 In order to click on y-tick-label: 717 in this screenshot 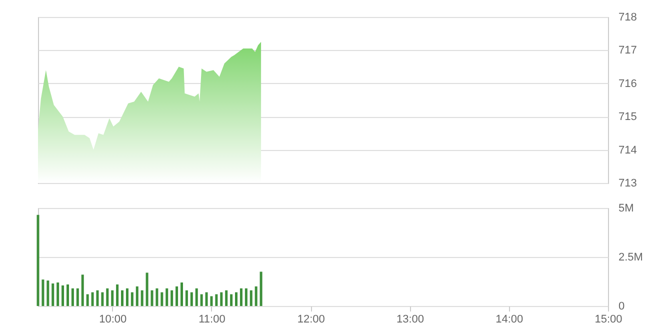, I will do `click(627, 50)`.